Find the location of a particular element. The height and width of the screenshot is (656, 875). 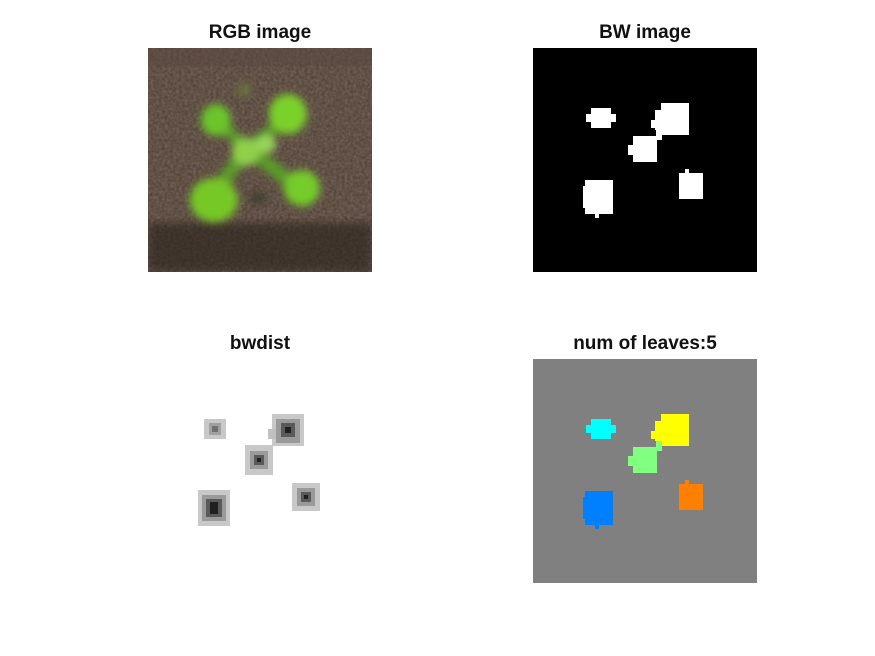

bwdist-canvas is located at coordinates (260, 471).